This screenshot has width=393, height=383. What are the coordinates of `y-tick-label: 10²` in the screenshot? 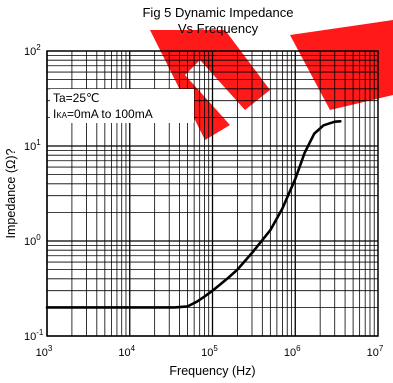 It's located at (32, 50).